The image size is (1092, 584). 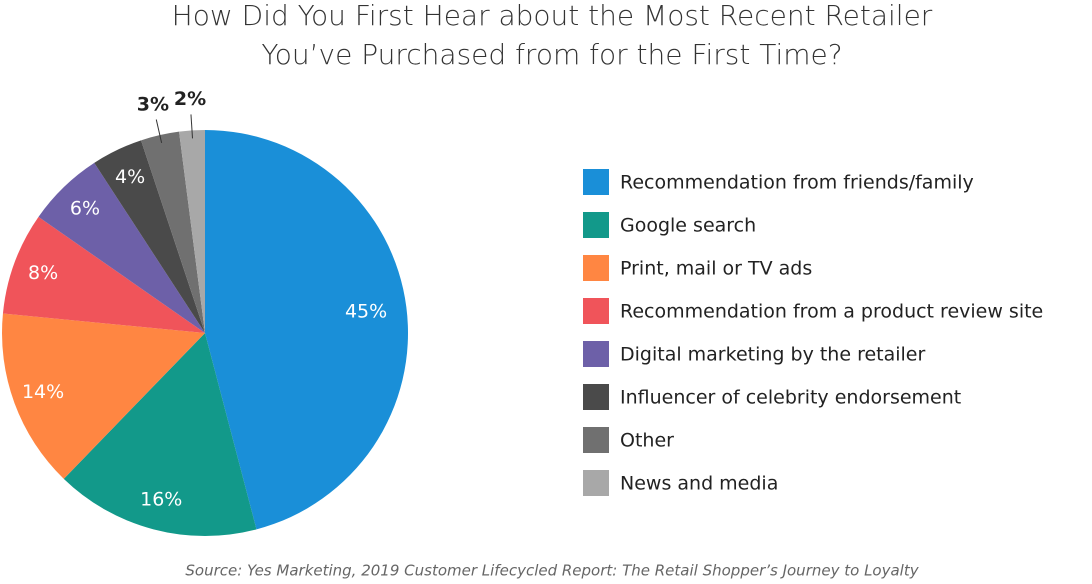 What do you see at coordinates (130, 177) in the screenshot?
I see `data-label: 4%` at bounding box center [130, 177].